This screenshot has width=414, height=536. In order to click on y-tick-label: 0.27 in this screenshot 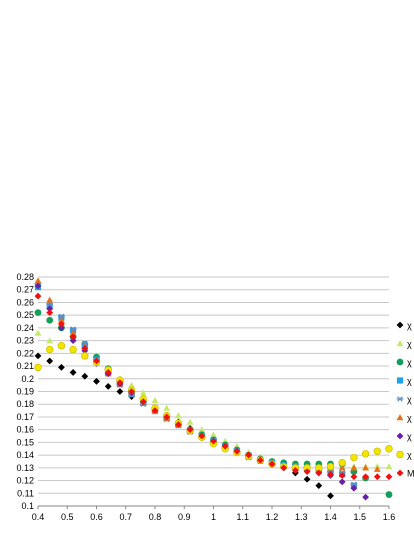, I will do `click(25, 290)`.